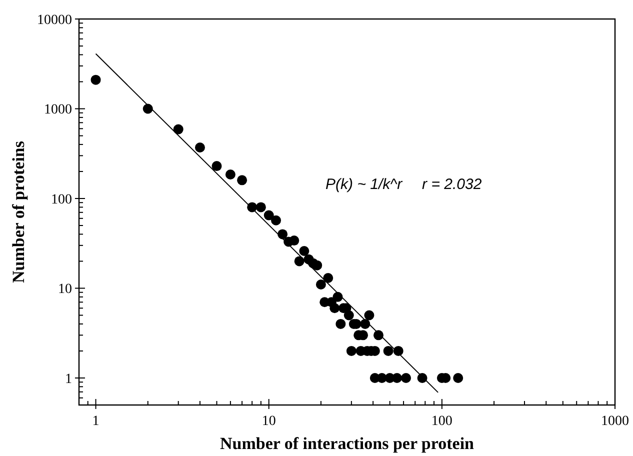 Image resolution: width=633 pixels, height=456 pixels. I want to click on x-tick-label: 100, so click(441, 421).